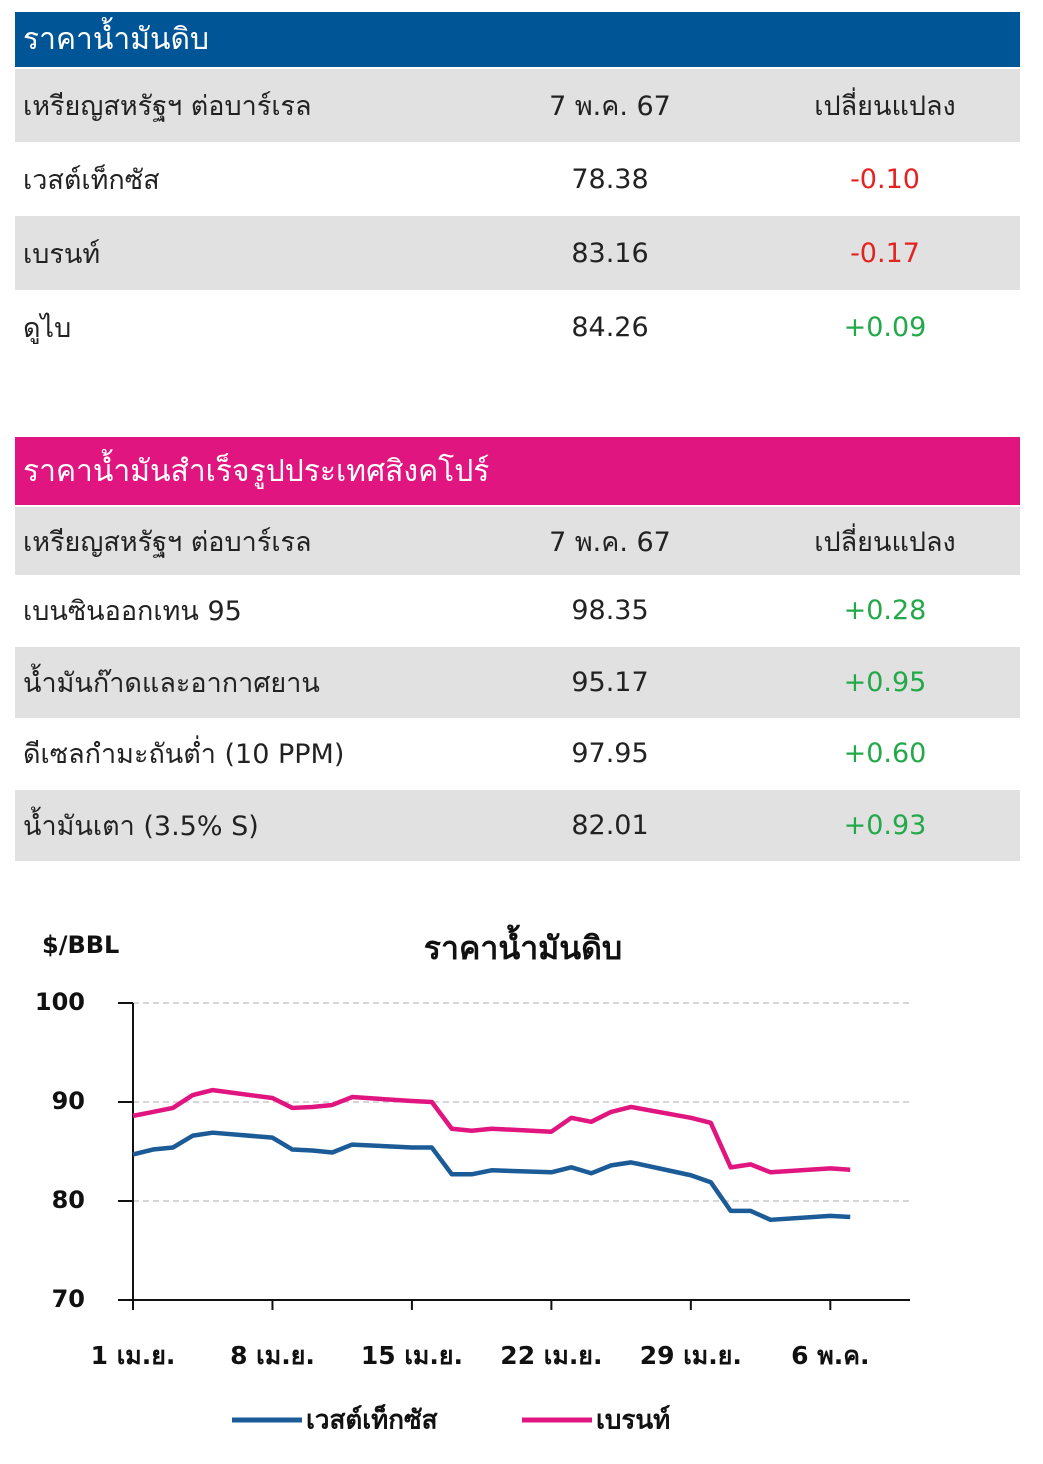 Image resolution: width=1043 pixels, height=1464 pixels. I want to click on table-cell: +0.95, so click(885, 682).